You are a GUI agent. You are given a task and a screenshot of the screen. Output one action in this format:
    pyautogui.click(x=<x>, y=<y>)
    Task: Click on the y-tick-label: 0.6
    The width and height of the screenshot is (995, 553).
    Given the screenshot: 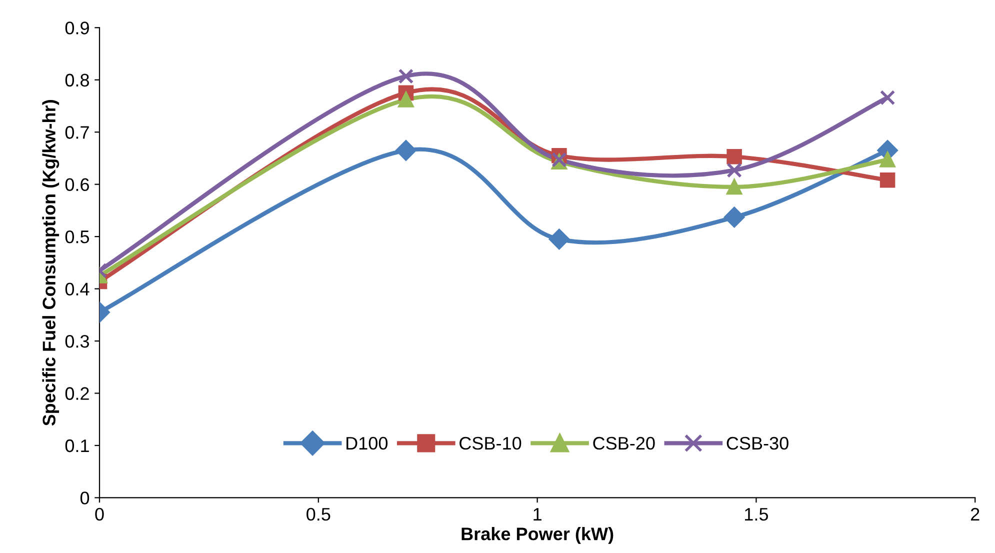 What is the action you would take?
    pyautogui.click(x=77, y=185)
    